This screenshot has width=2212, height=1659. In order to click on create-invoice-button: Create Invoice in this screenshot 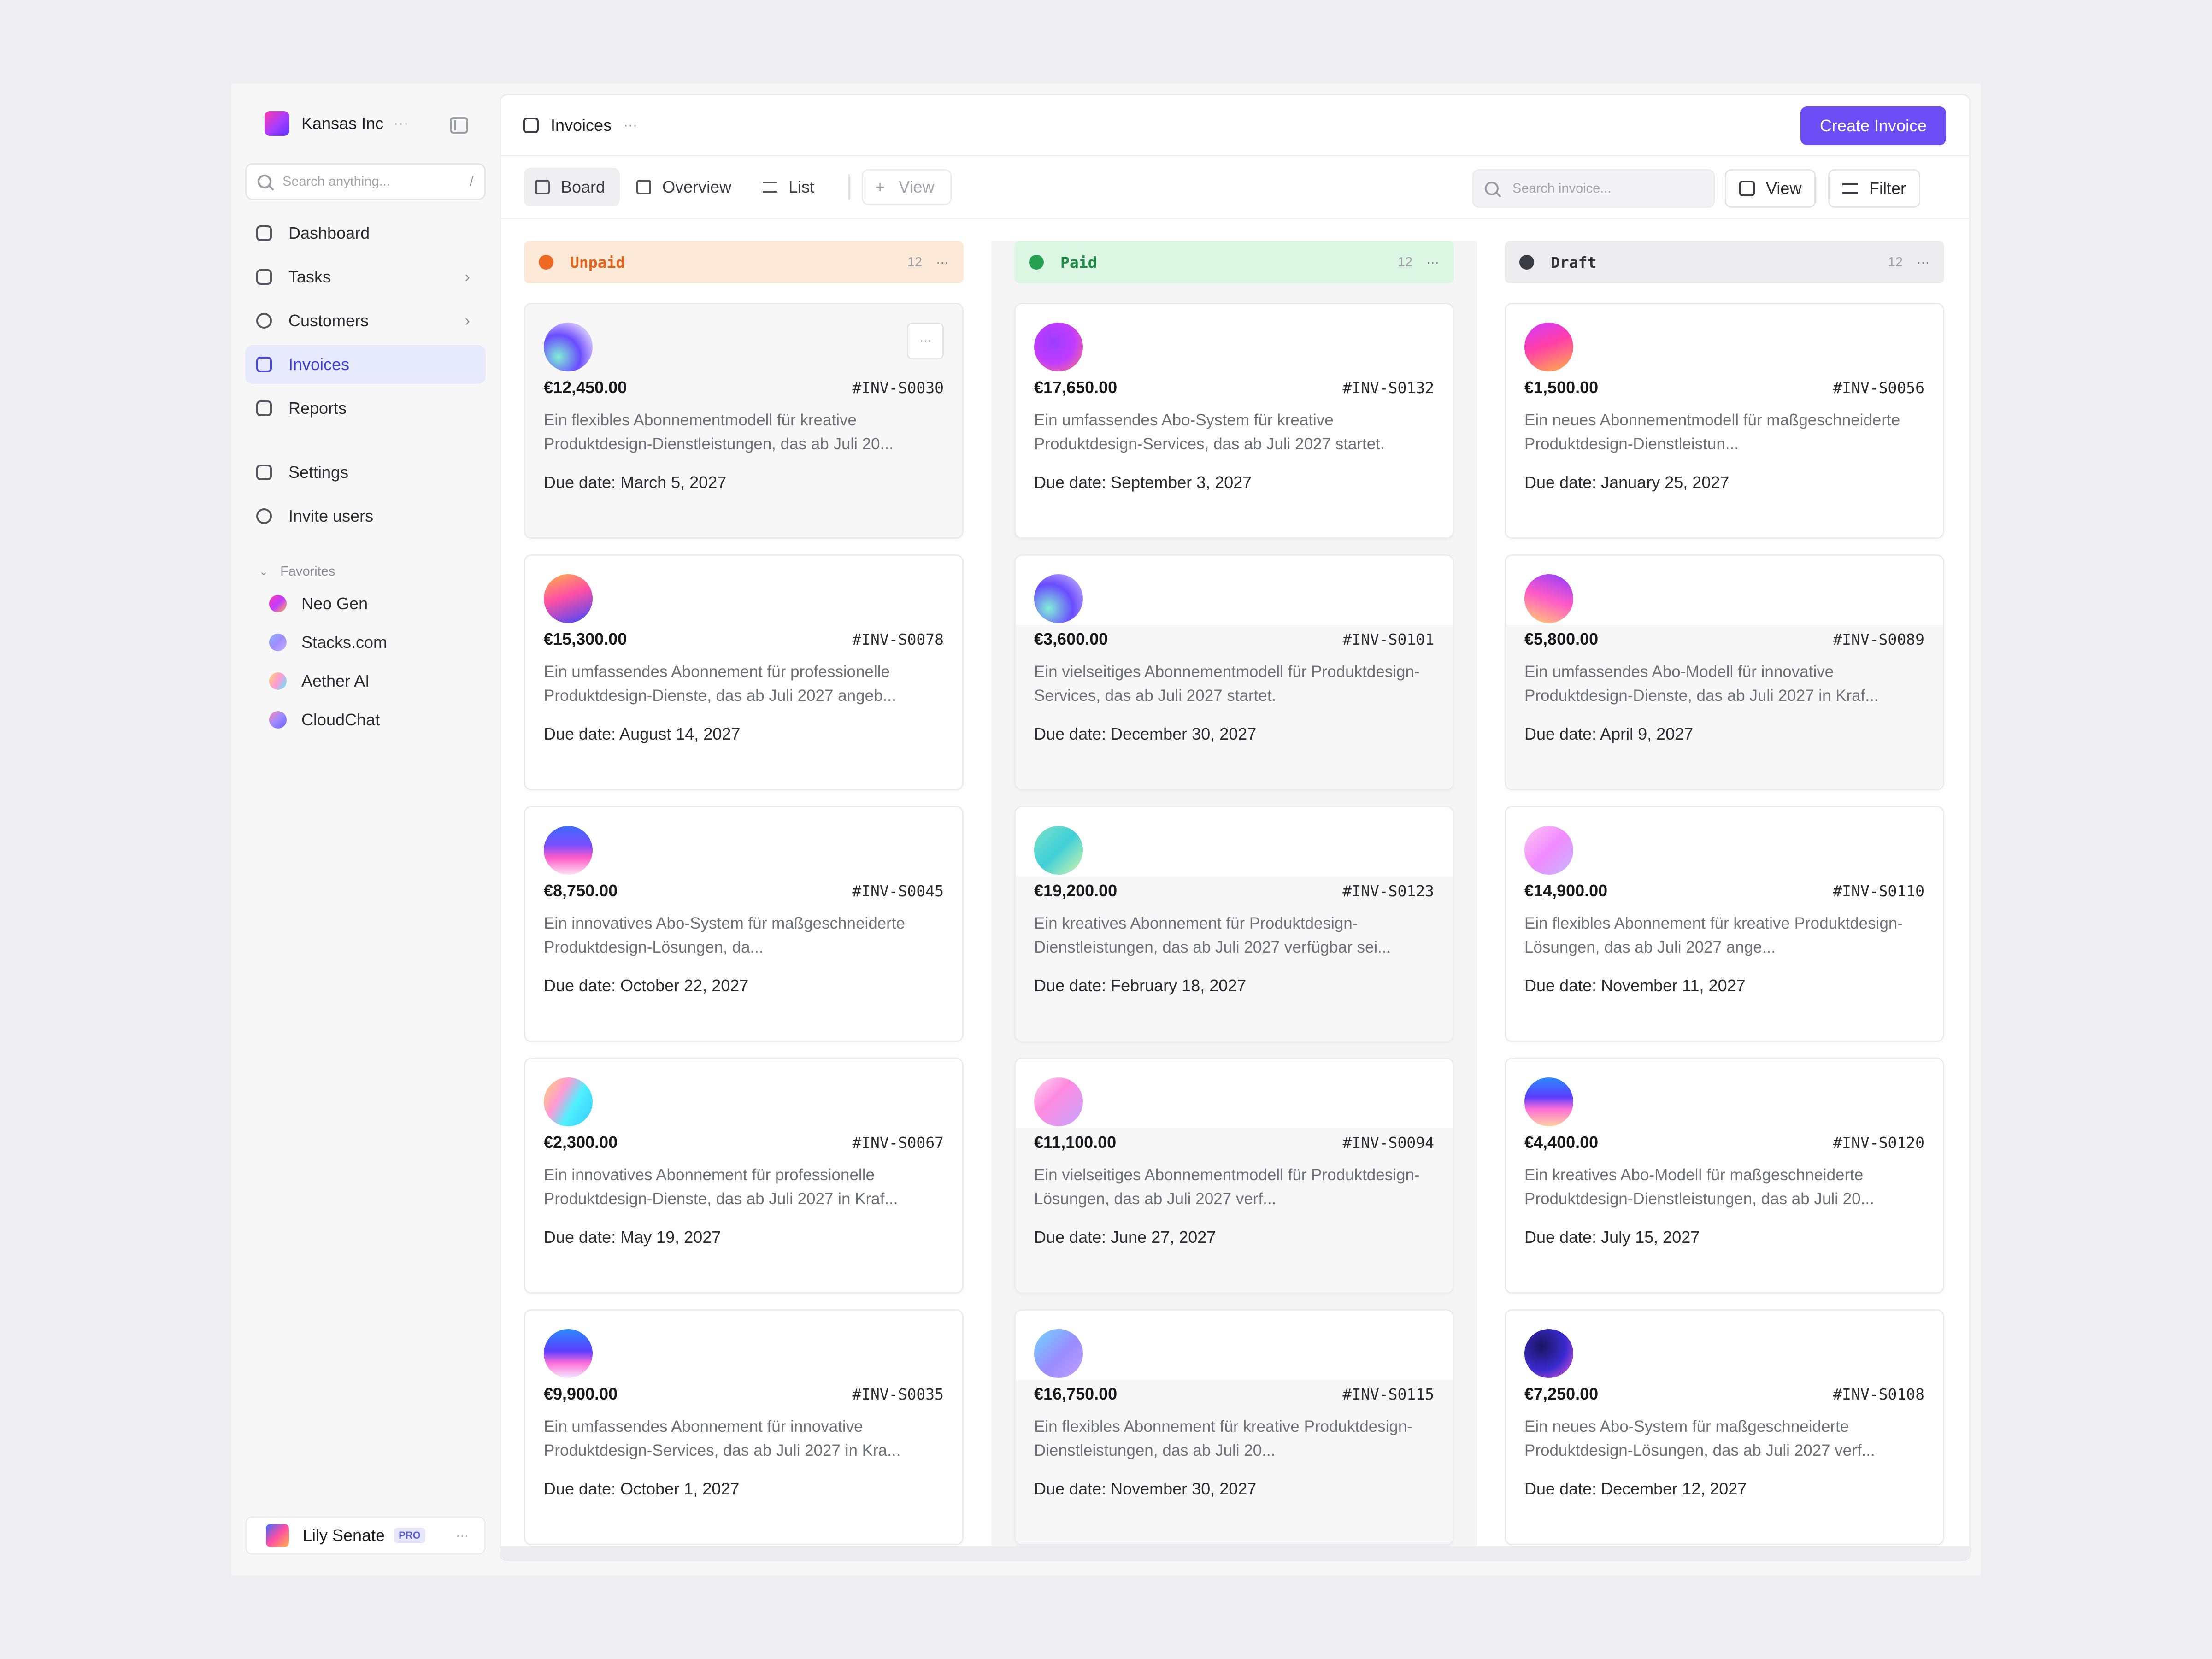, I will do `click(1873, 125)`.